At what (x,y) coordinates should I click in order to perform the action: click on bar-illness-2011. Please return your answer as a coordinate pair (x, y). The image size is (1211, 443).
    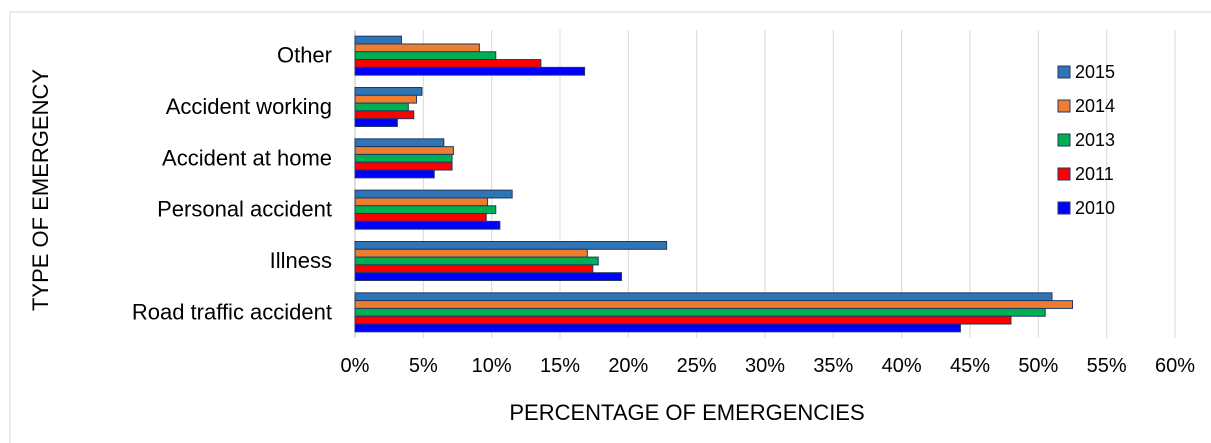
    Looking at the image, I should click on (474, 269).